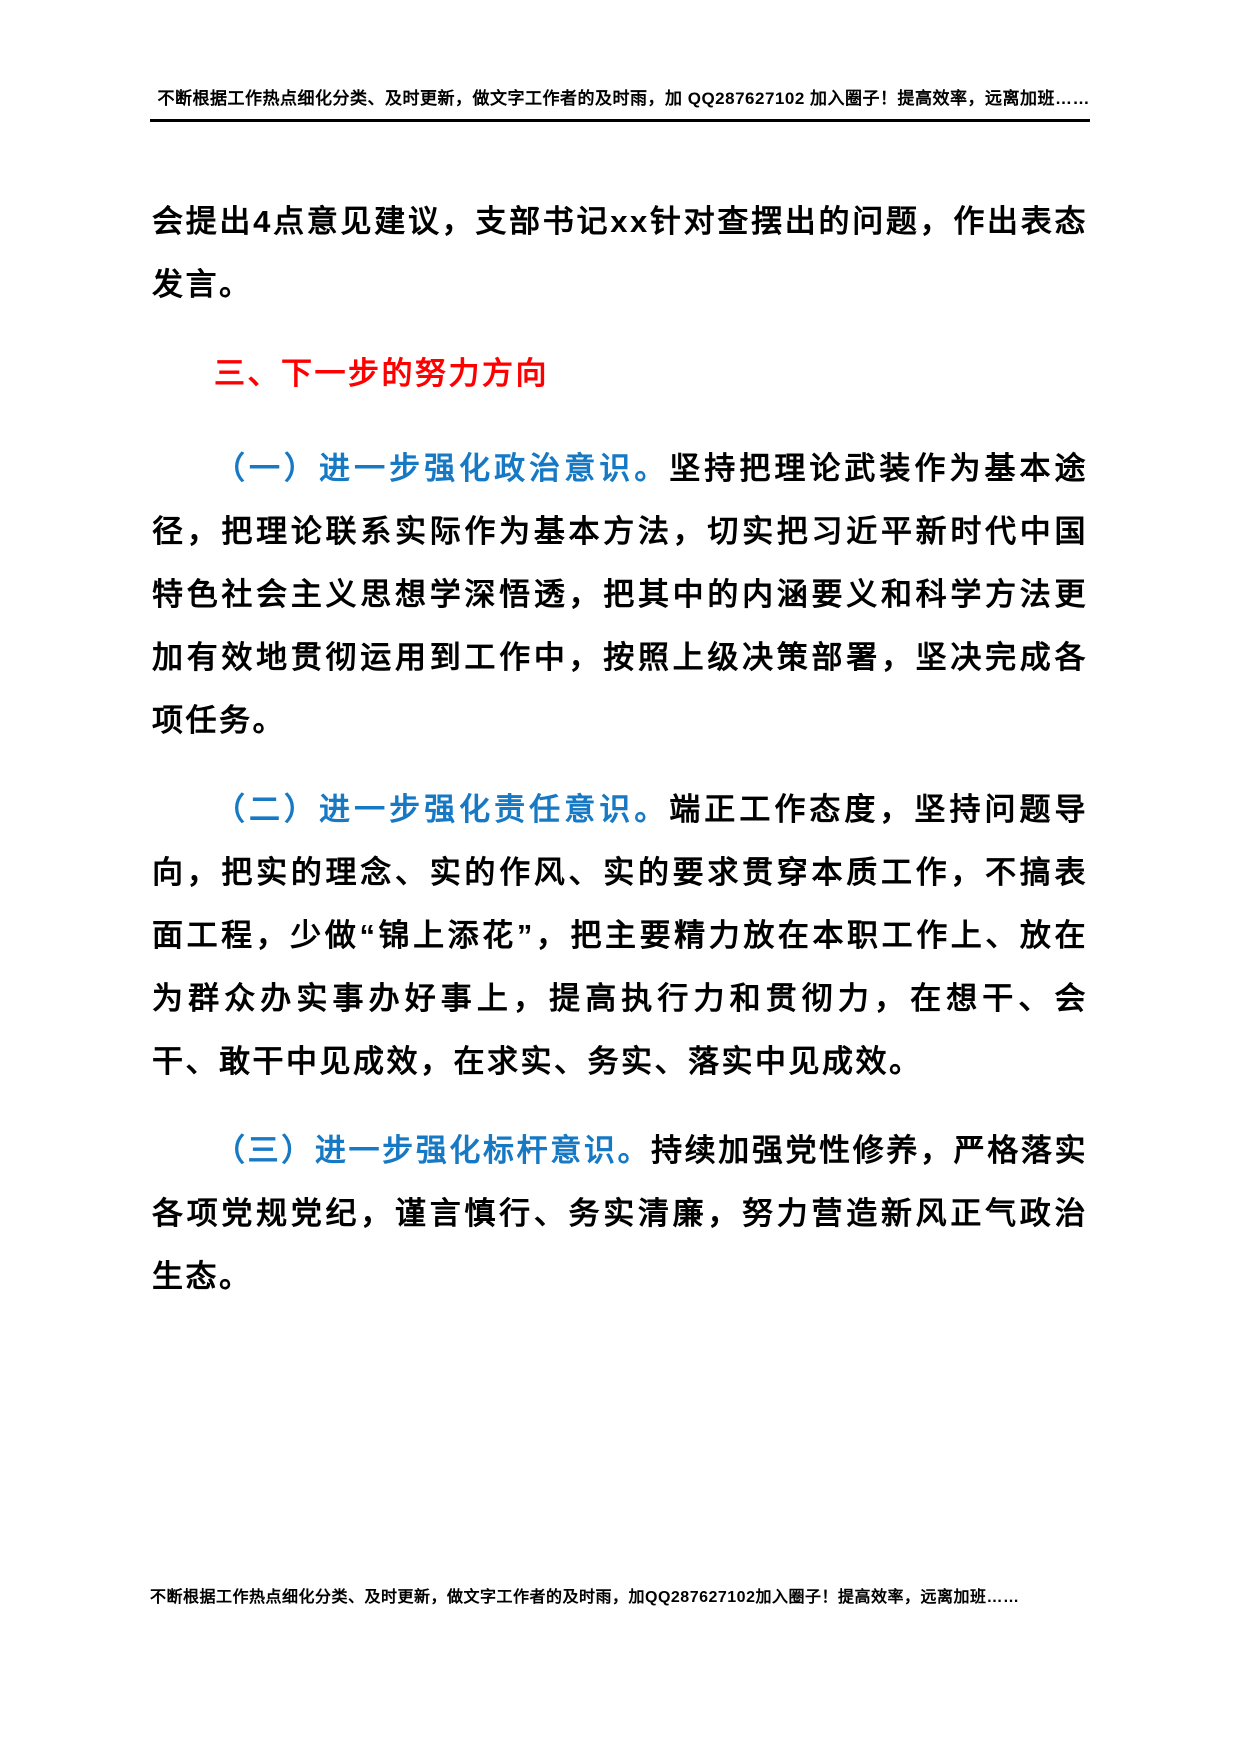  I want to click on section-3-lead: （三）进一步强化标杆意识。, so click(433, 1150).